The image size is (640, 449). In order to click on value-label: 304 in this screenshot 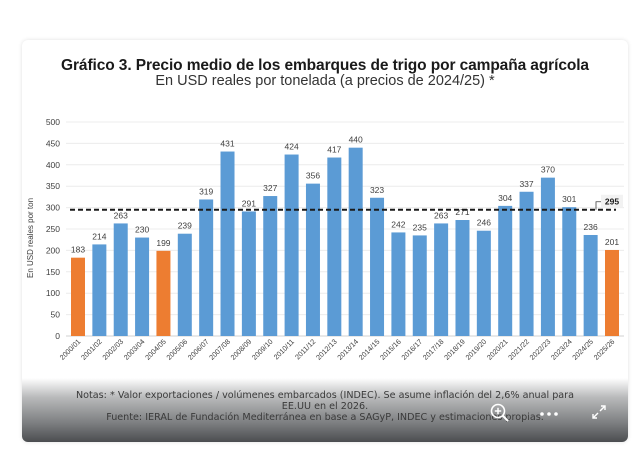, I will do `click(505, 198)`.